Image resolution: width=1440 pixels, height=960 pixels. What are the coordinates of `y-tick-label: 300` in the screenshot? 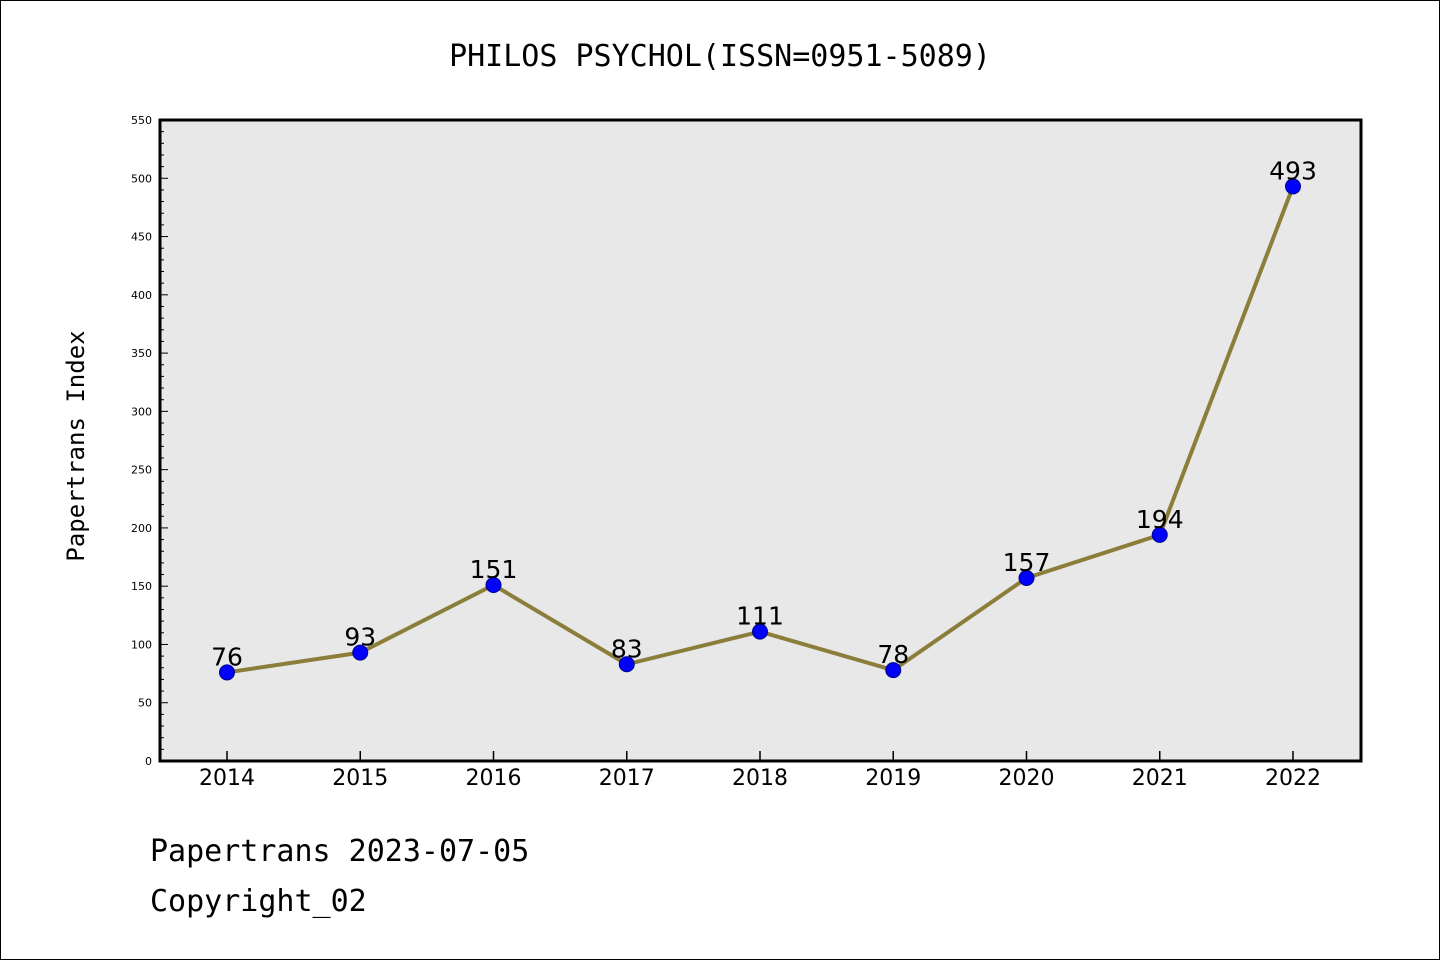 It's located at (141, 411).